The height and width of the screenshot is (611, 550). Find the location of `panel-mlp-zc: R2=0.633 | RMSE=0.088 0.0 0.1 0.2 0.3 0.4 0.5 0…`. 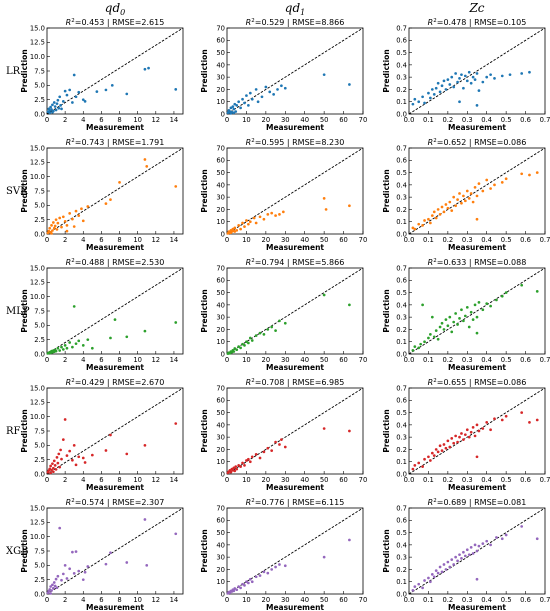

panel-mlp-zc: R2=0.633 | RMSE=0.088 0.0 0.1 0.2 0.3 0.4 0.5 0… is located at coordinates (466, 315).